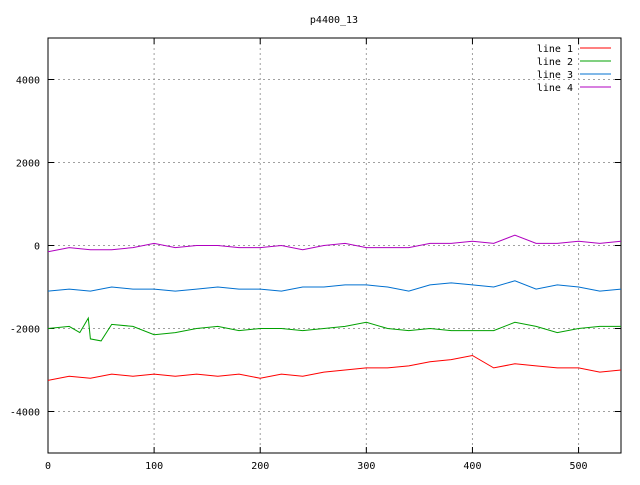 This screenshot has height=485, width=640. I want to click on y-tick-label-1: -2000, so click(25, 330).